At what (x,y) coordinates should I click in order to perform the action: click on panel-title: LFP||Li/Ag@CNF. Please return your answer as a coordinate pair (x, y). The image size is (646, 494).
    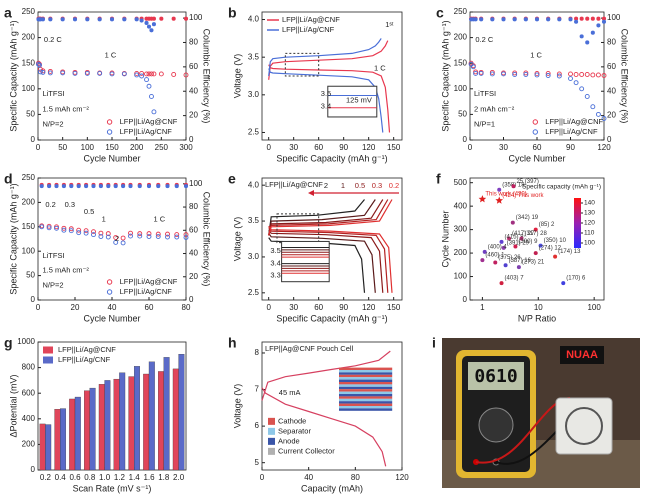
    Looking at the image, I should click on (294, 184).